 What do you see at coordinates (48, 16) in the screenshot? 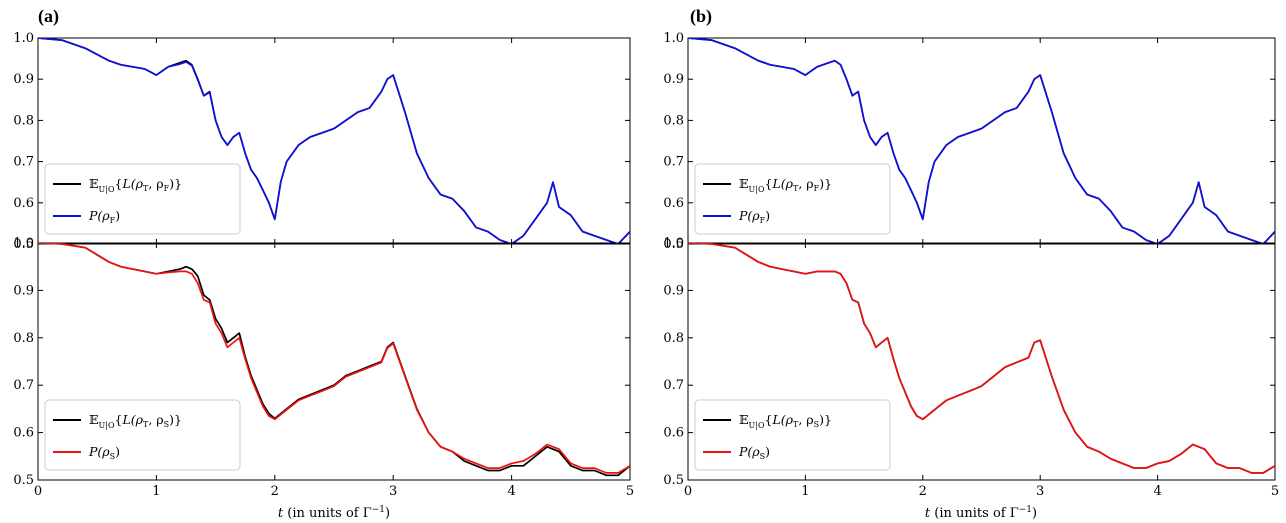
I see `panel-label-a: (a)` at bounding box center [48, 16].